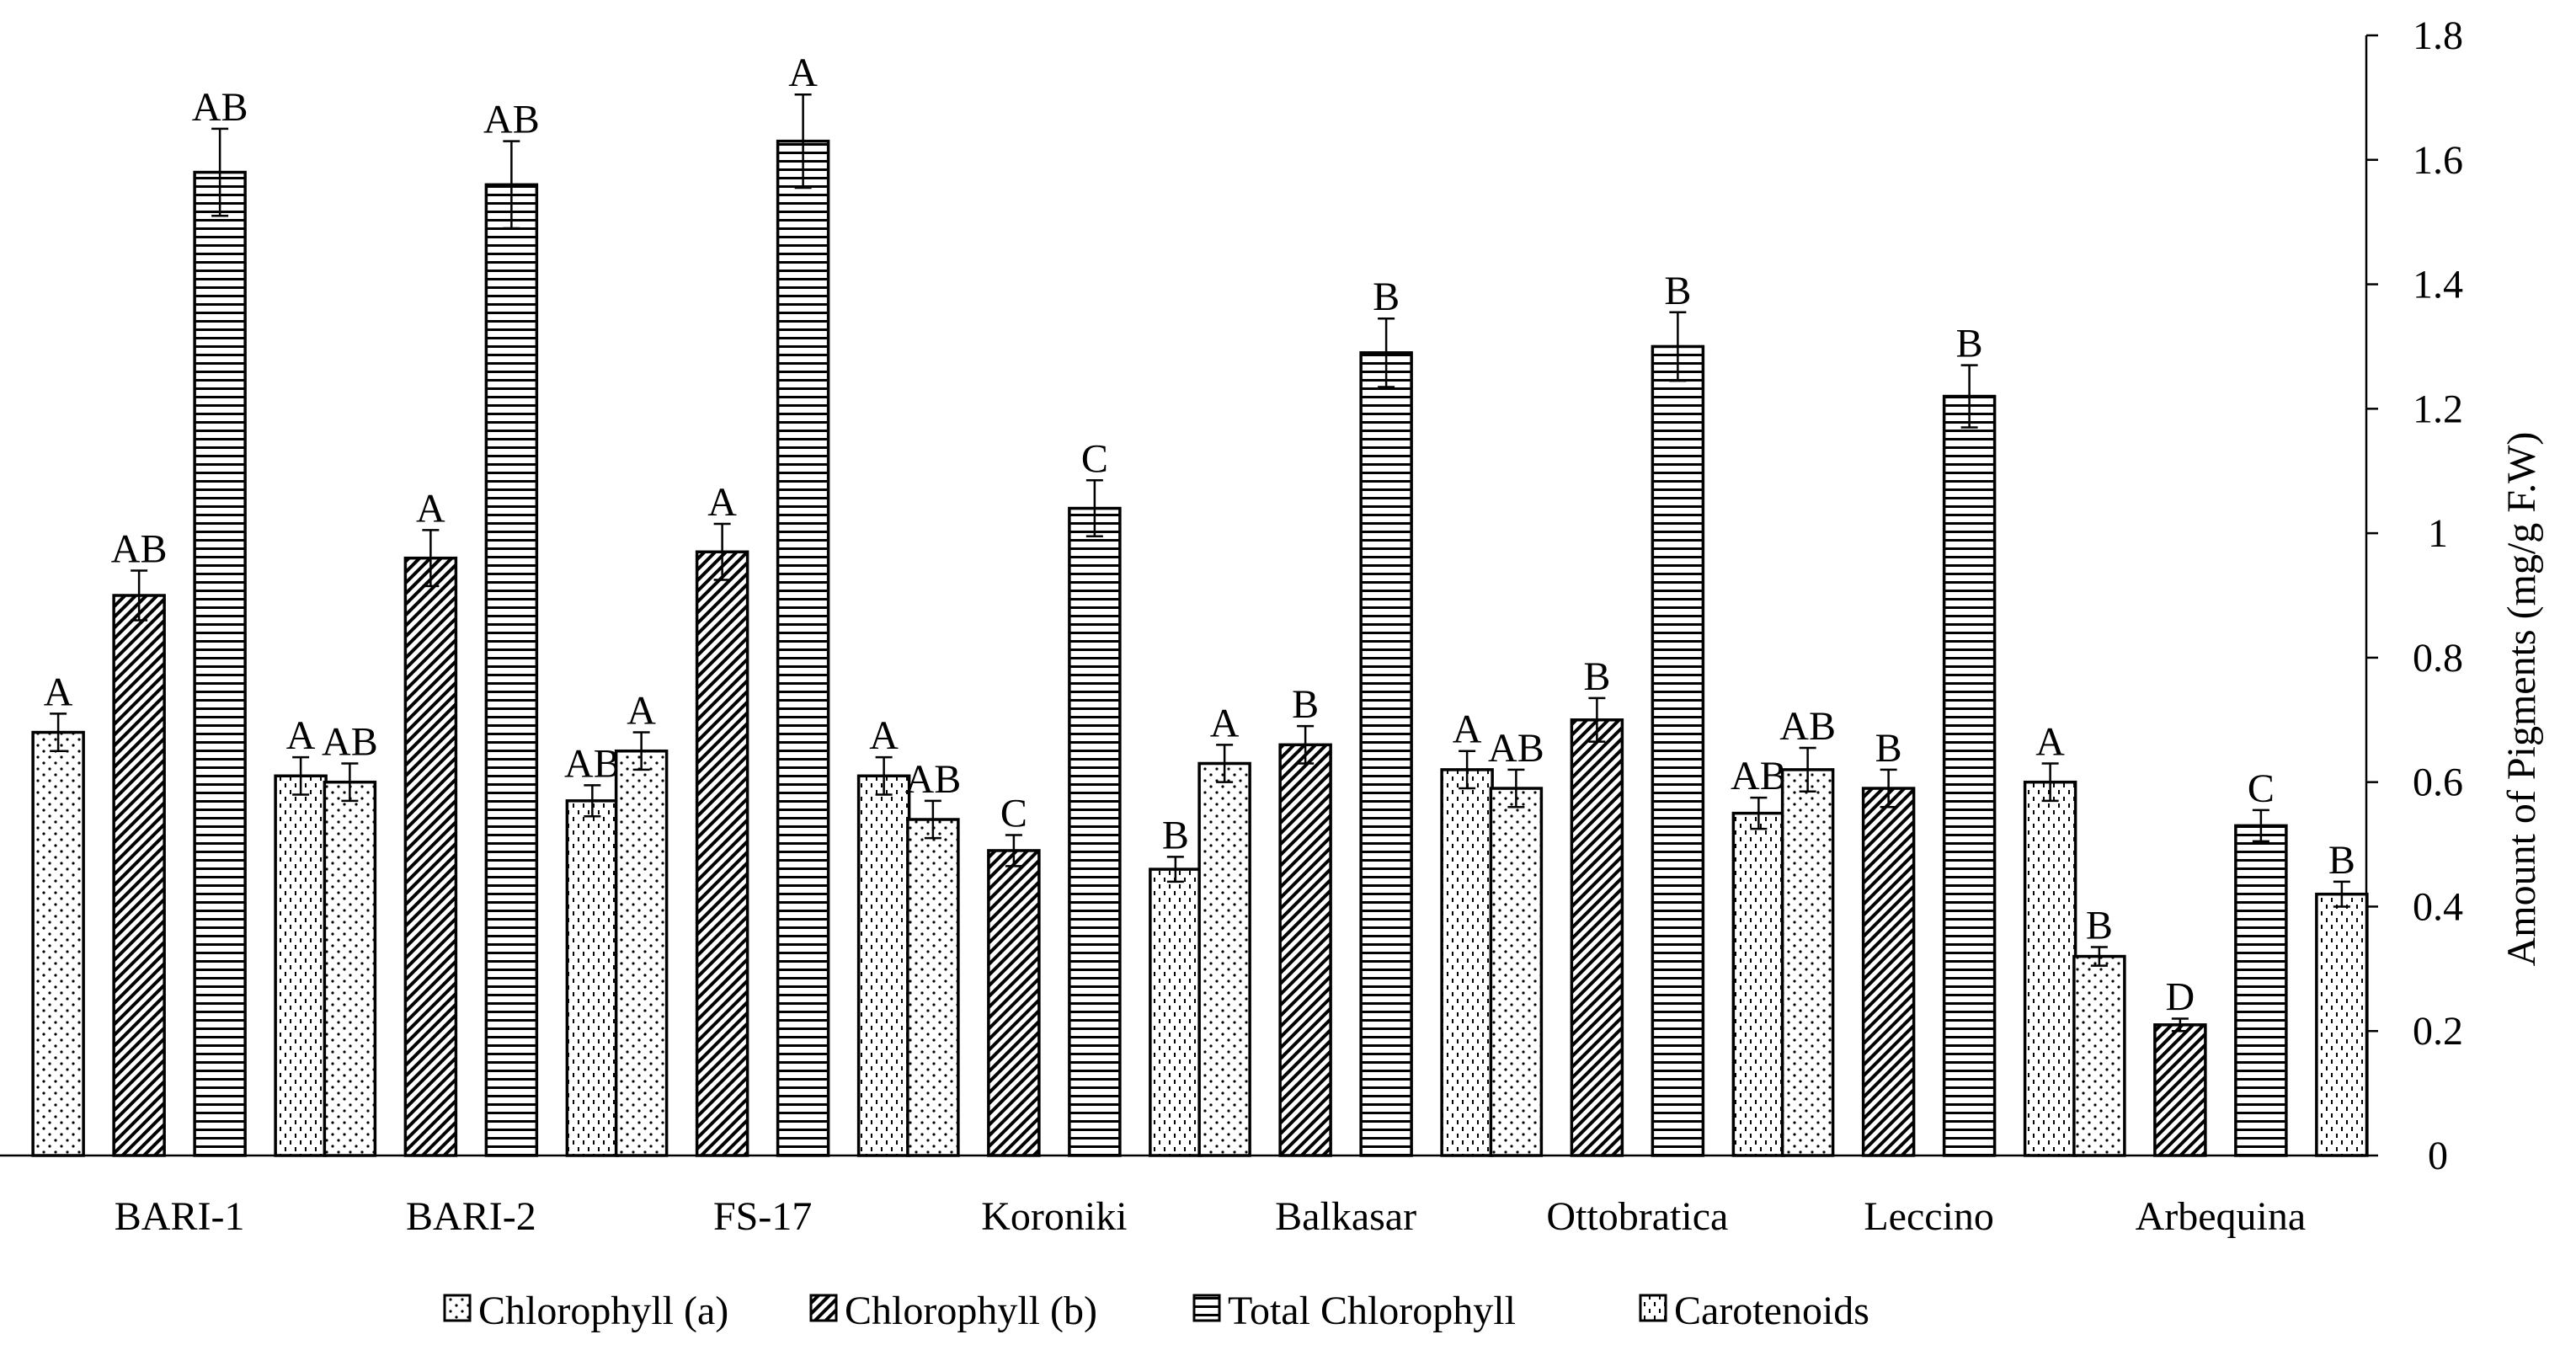 This screenshot has height=1361, width=2576. Describe the element at coordinates (2438, 35) in the screenshot. I see `y-tick-label: 1.8` at that location.